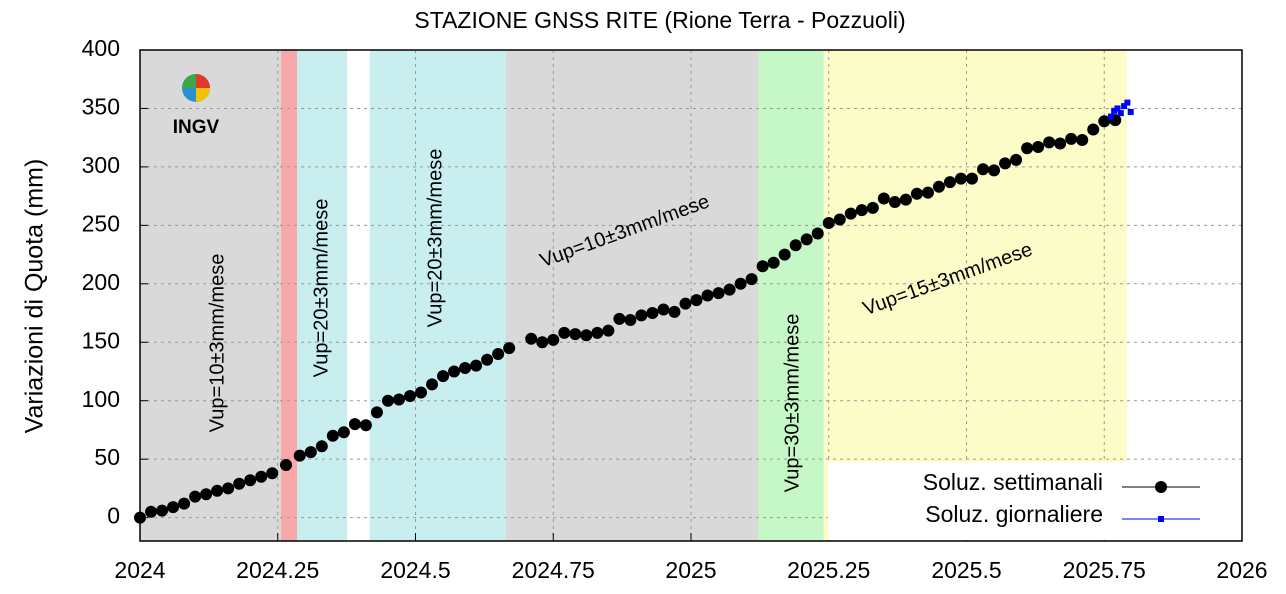  I want to click on y-tick-label: 350, so click(101, 107).